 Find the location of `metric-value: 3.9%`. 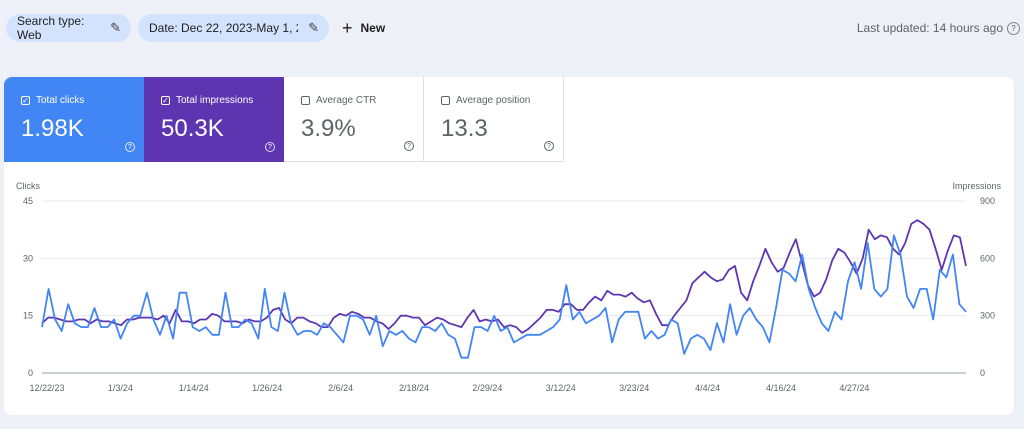

metric-value: 3.9% is located at coordinates (328, 128).